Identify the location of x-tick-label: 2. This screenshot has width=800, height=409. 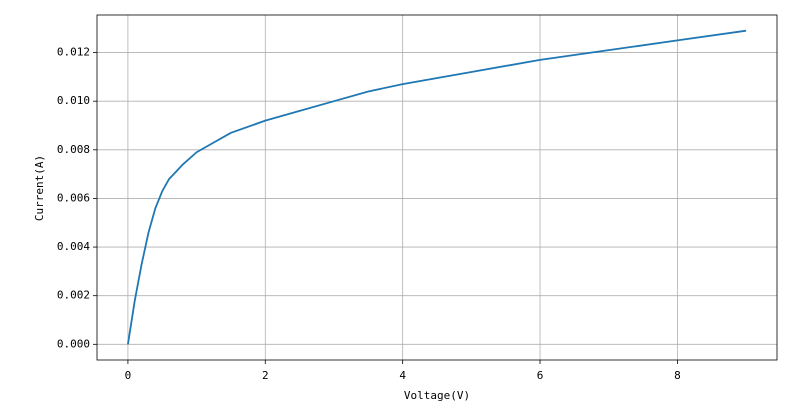
(265, 375).